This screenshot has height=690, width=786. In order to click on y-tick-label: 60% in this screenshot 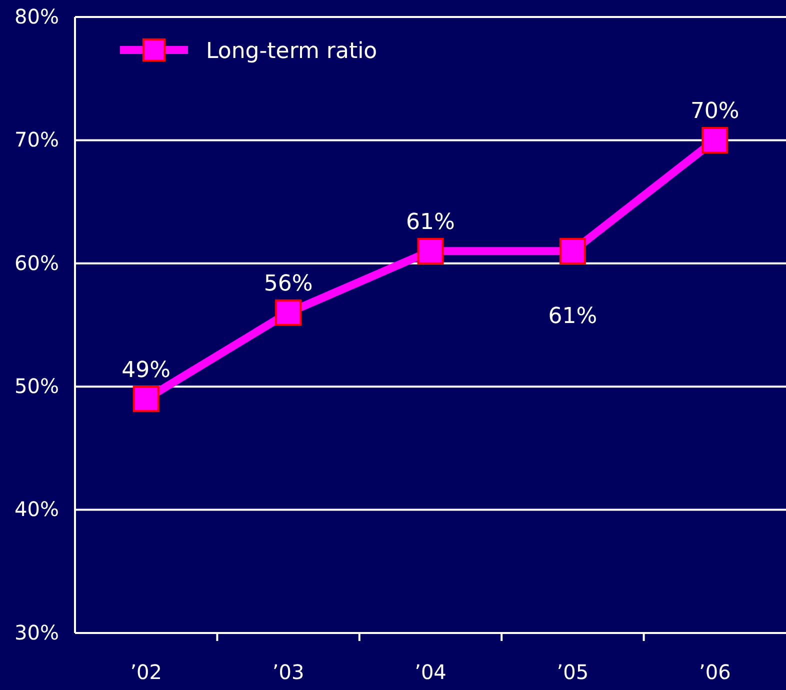, I will do `click(36, 262)`.